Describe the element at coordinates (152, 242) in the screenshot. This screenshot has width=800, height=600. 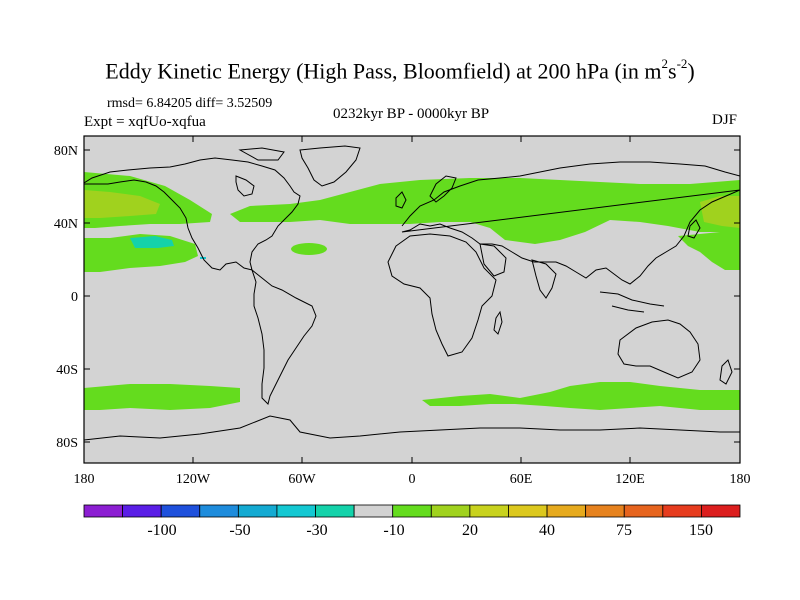
I see `negative-patch` at that location.